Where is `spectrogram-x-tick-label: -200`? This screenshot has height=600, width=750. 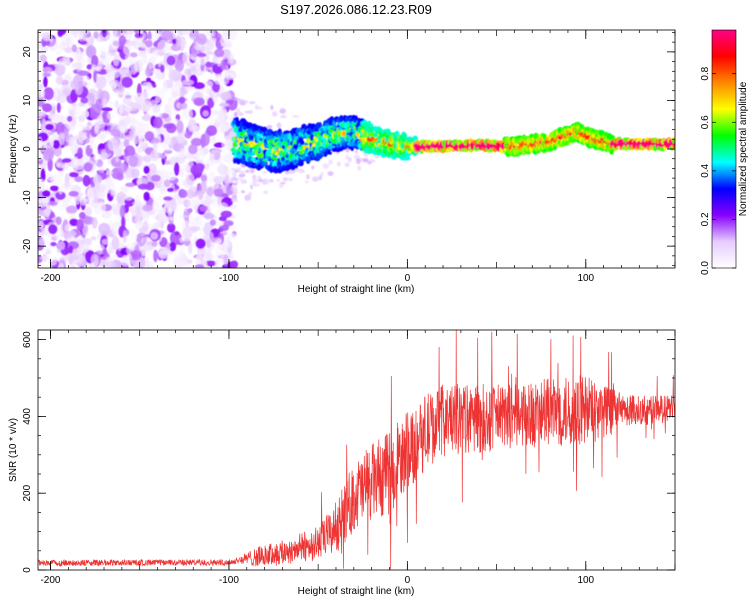
spectrogram-x-tick-label: -200 is located at coordinates (50, 278).